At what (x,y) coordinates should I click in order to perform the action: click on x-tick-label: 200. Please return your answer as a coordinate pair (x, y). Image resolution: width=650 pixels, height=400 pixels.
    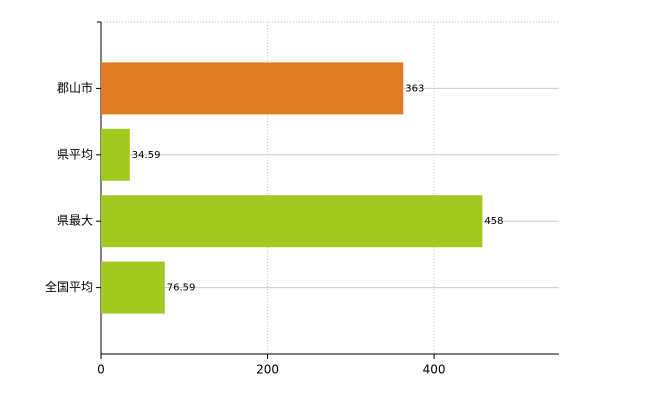
    Looking at the image, I should click on (267, 370).